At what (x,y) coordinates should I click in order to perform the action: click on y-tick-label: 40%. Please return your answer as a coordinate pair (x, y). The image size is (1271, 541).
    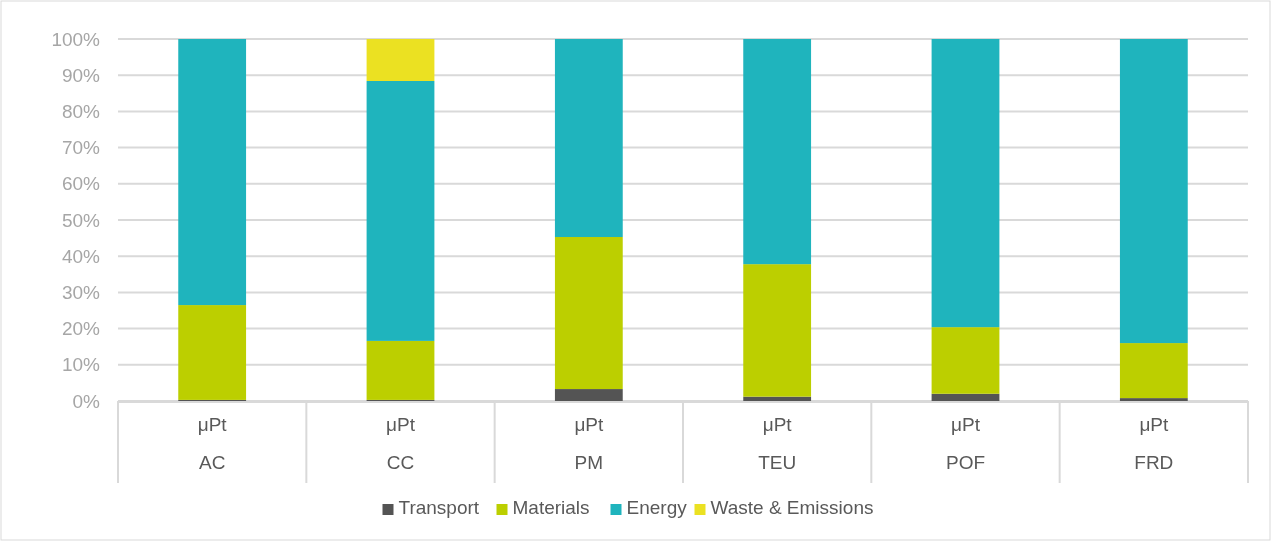
    Looking at the image, I should click on (81, 256).